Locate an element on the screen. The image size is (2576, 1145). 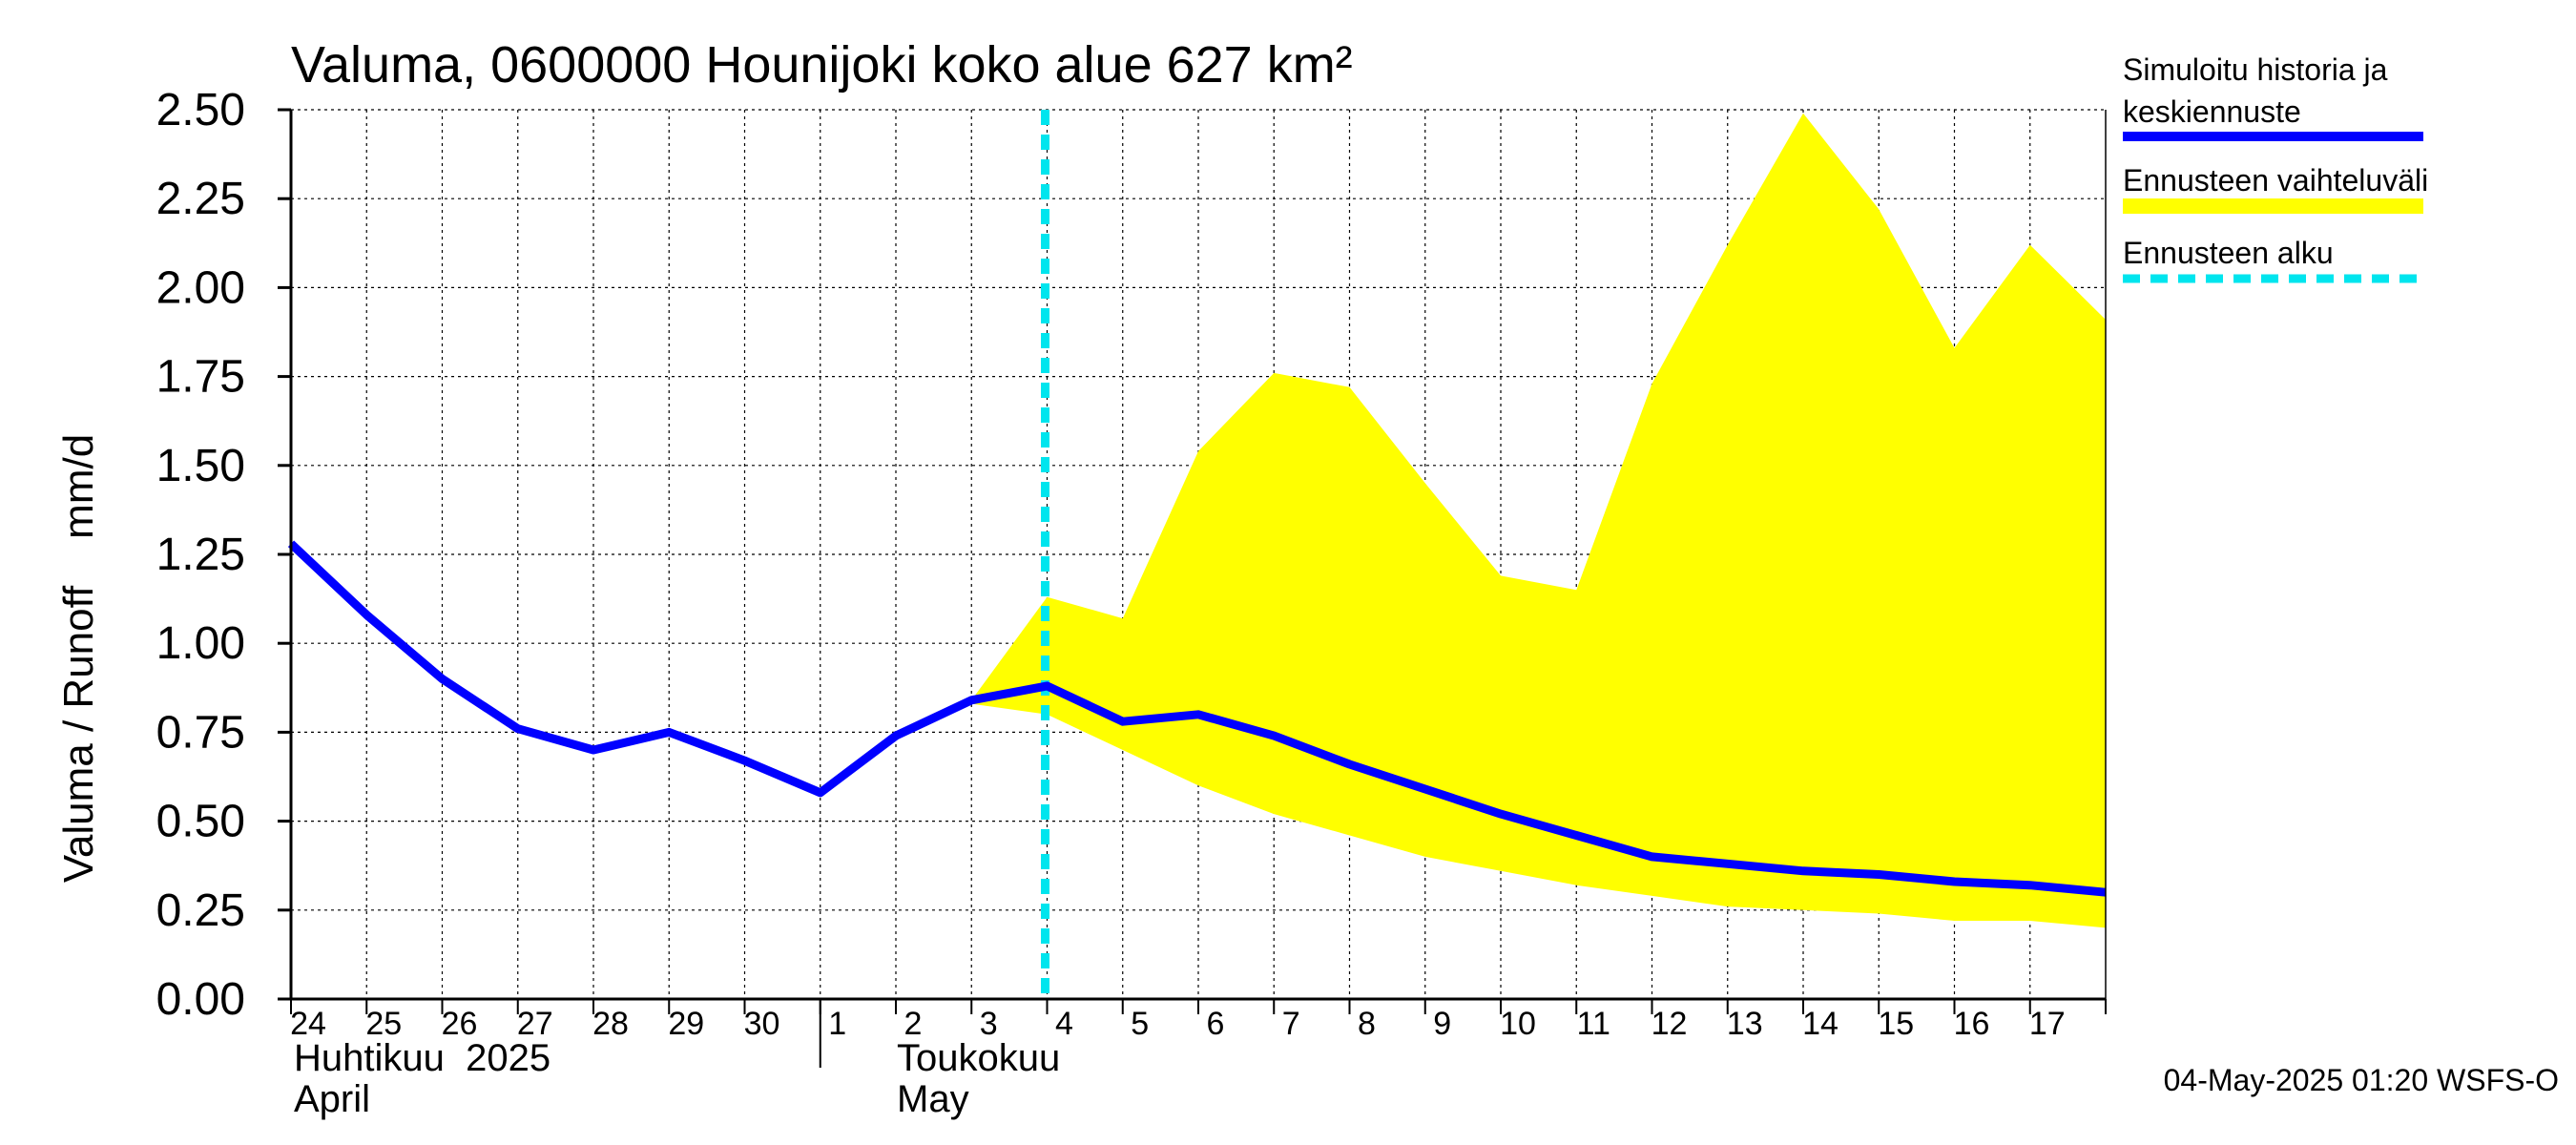
x-tick-label: 1 is located at coordinates (837, 1024).